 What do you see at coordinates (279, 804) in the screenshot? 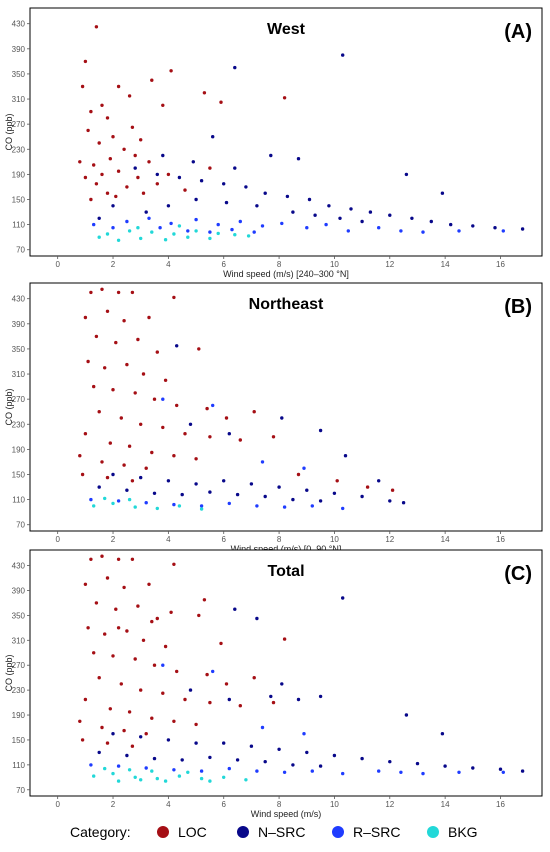
I see `x-tick-label: 8` at bounding box center [279, 804].